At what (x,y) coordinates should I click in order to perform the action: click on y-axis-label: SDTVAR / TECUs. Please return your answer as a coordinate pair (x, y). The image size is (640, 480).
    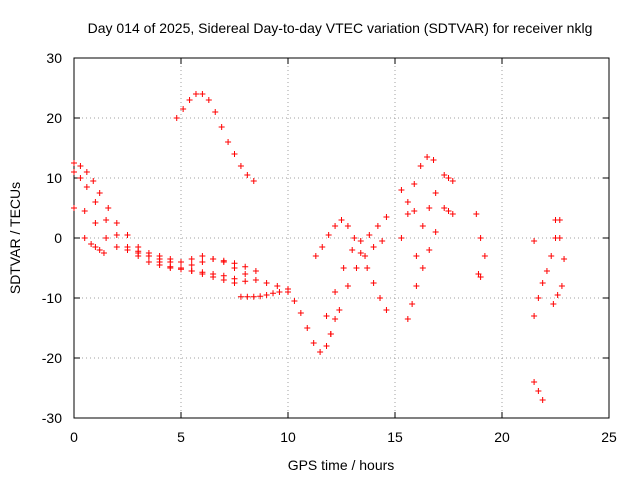
    Looking at the image, I should click on (15, 238).